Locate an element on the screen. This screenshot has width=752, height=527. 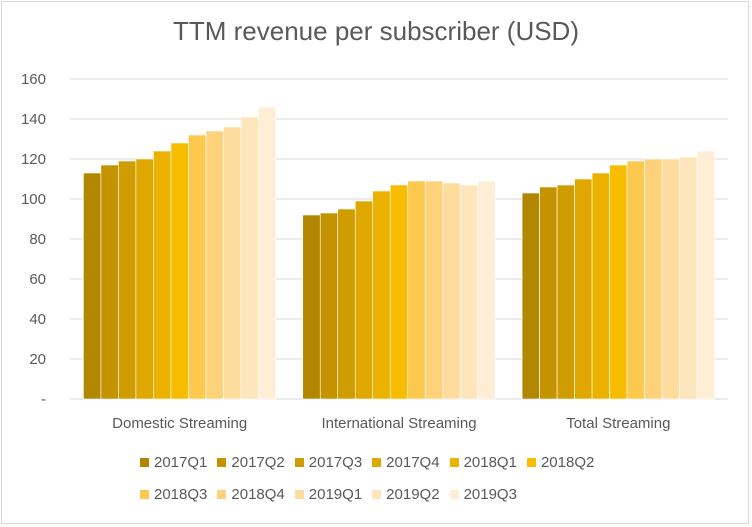
legend-label: 2017Q3 is located at coordinates (335, 462).